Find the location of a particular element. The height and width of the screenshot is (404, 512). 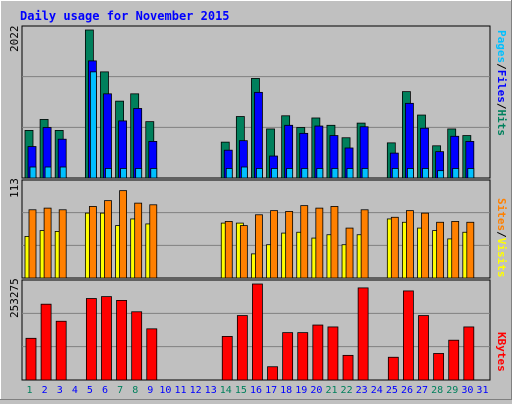

legend-kbytes: KBytes is located at coordinates (501, 352).